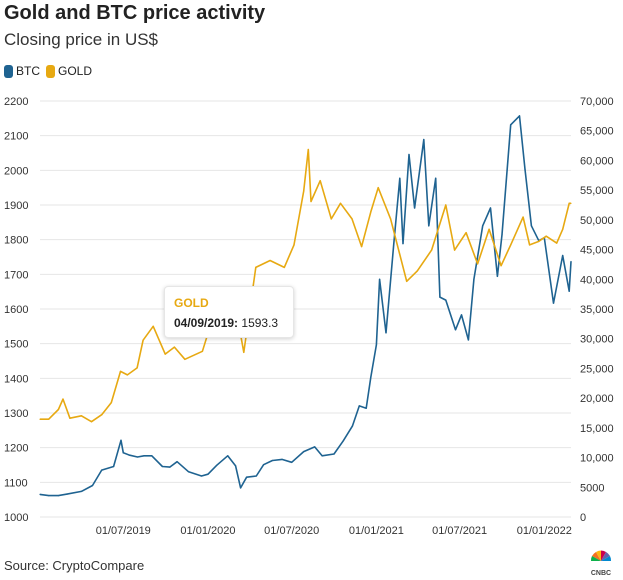 This screenshot has height=580, width=623. I want to click on y-right-tick-label: 20,000, so click(597, 399).